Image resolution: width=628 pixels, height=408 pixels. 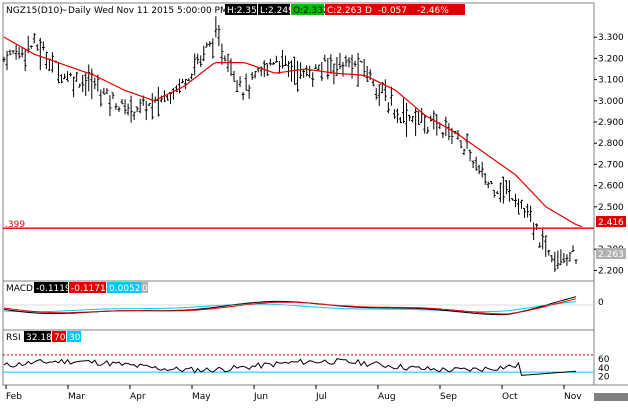 I want to click on rsi-lower: 30, so click(x=75, y=338).